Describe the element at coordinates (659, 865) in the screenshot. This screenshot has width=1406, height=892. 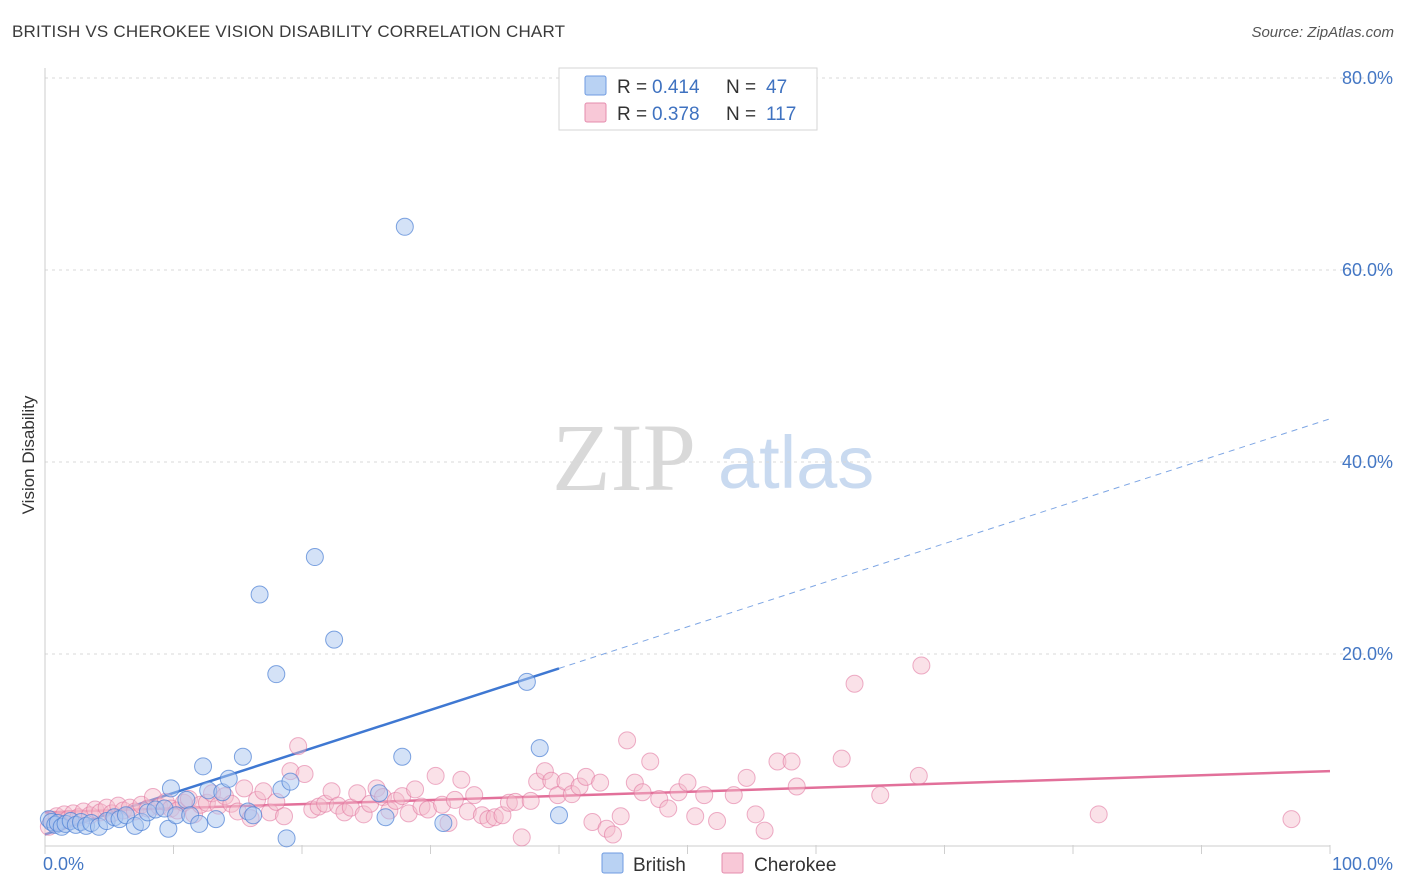
I see `bottom-legend-british-label: British` at that location.